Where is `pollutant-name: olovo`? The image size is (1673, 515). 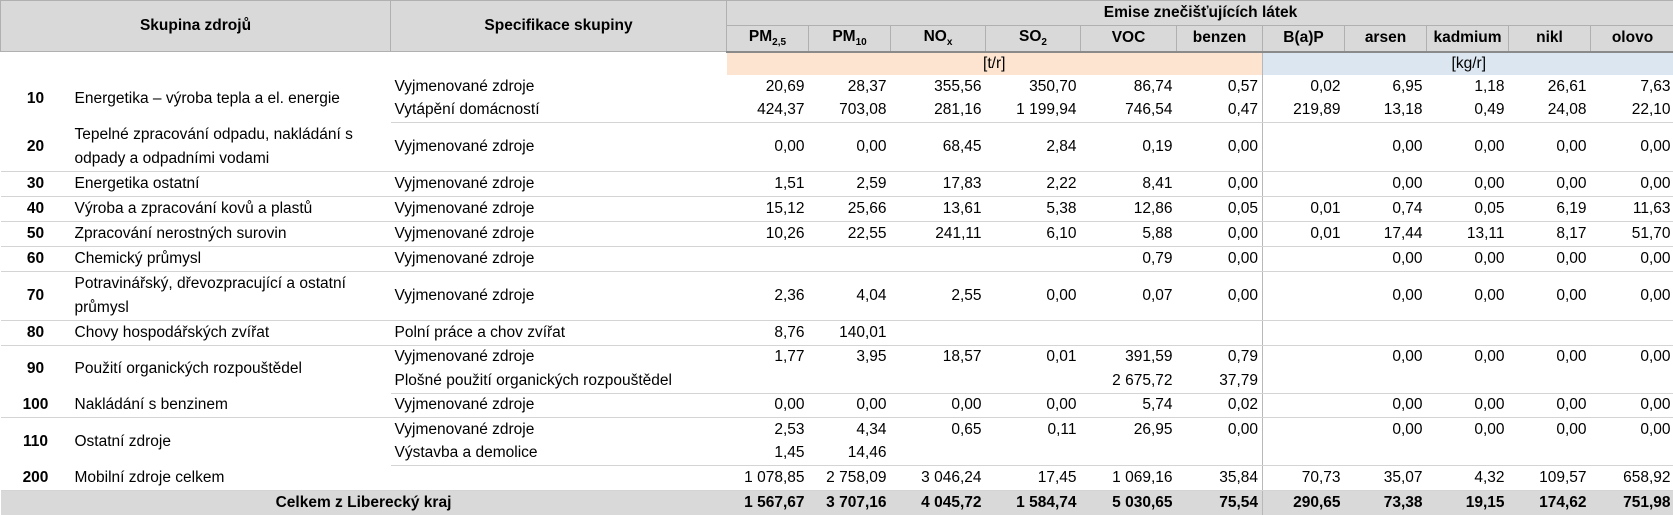 pollutant-name: olovo is located at coordinates (1632, 37).